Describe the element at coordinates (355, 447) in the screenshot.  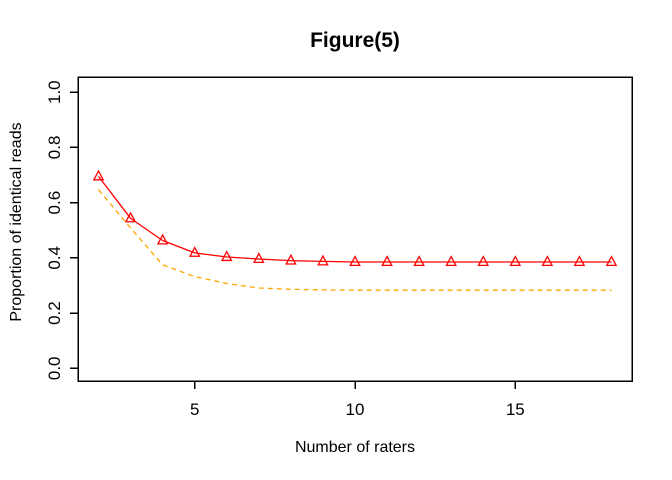
I see `x-axis-title: Number of raters` at that location.